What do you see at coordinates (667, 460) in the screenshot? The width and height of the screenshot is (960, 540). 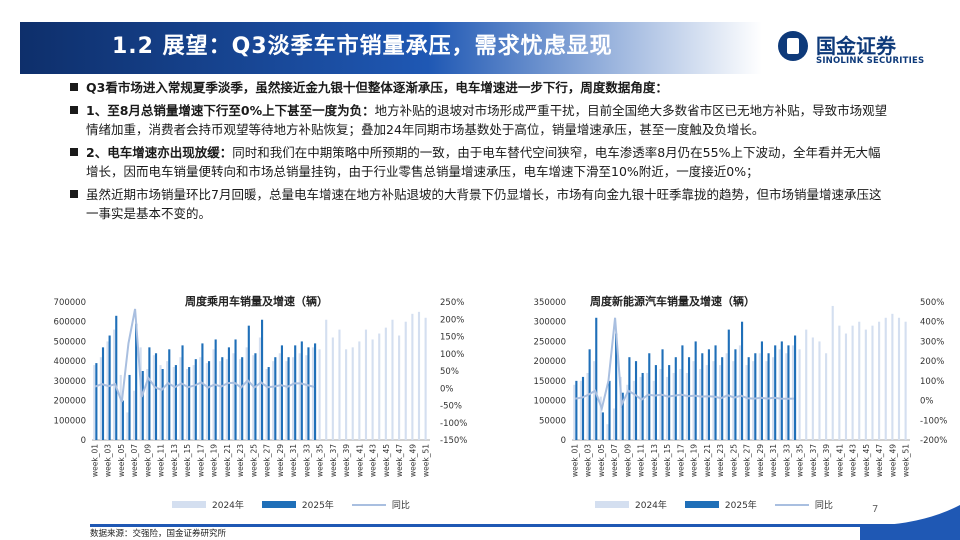 I see `x-tick-label: week_15` at bounding box center [667, 460].